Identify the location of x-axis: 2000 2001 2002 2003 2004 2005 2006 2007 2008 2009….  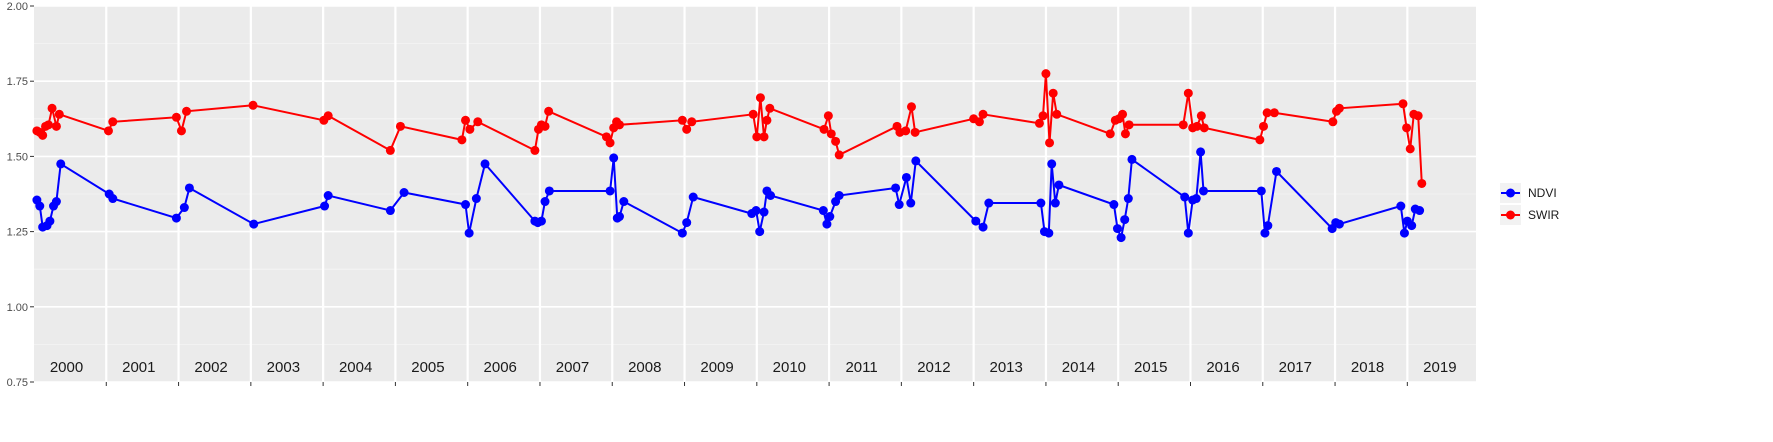
(753, 372).